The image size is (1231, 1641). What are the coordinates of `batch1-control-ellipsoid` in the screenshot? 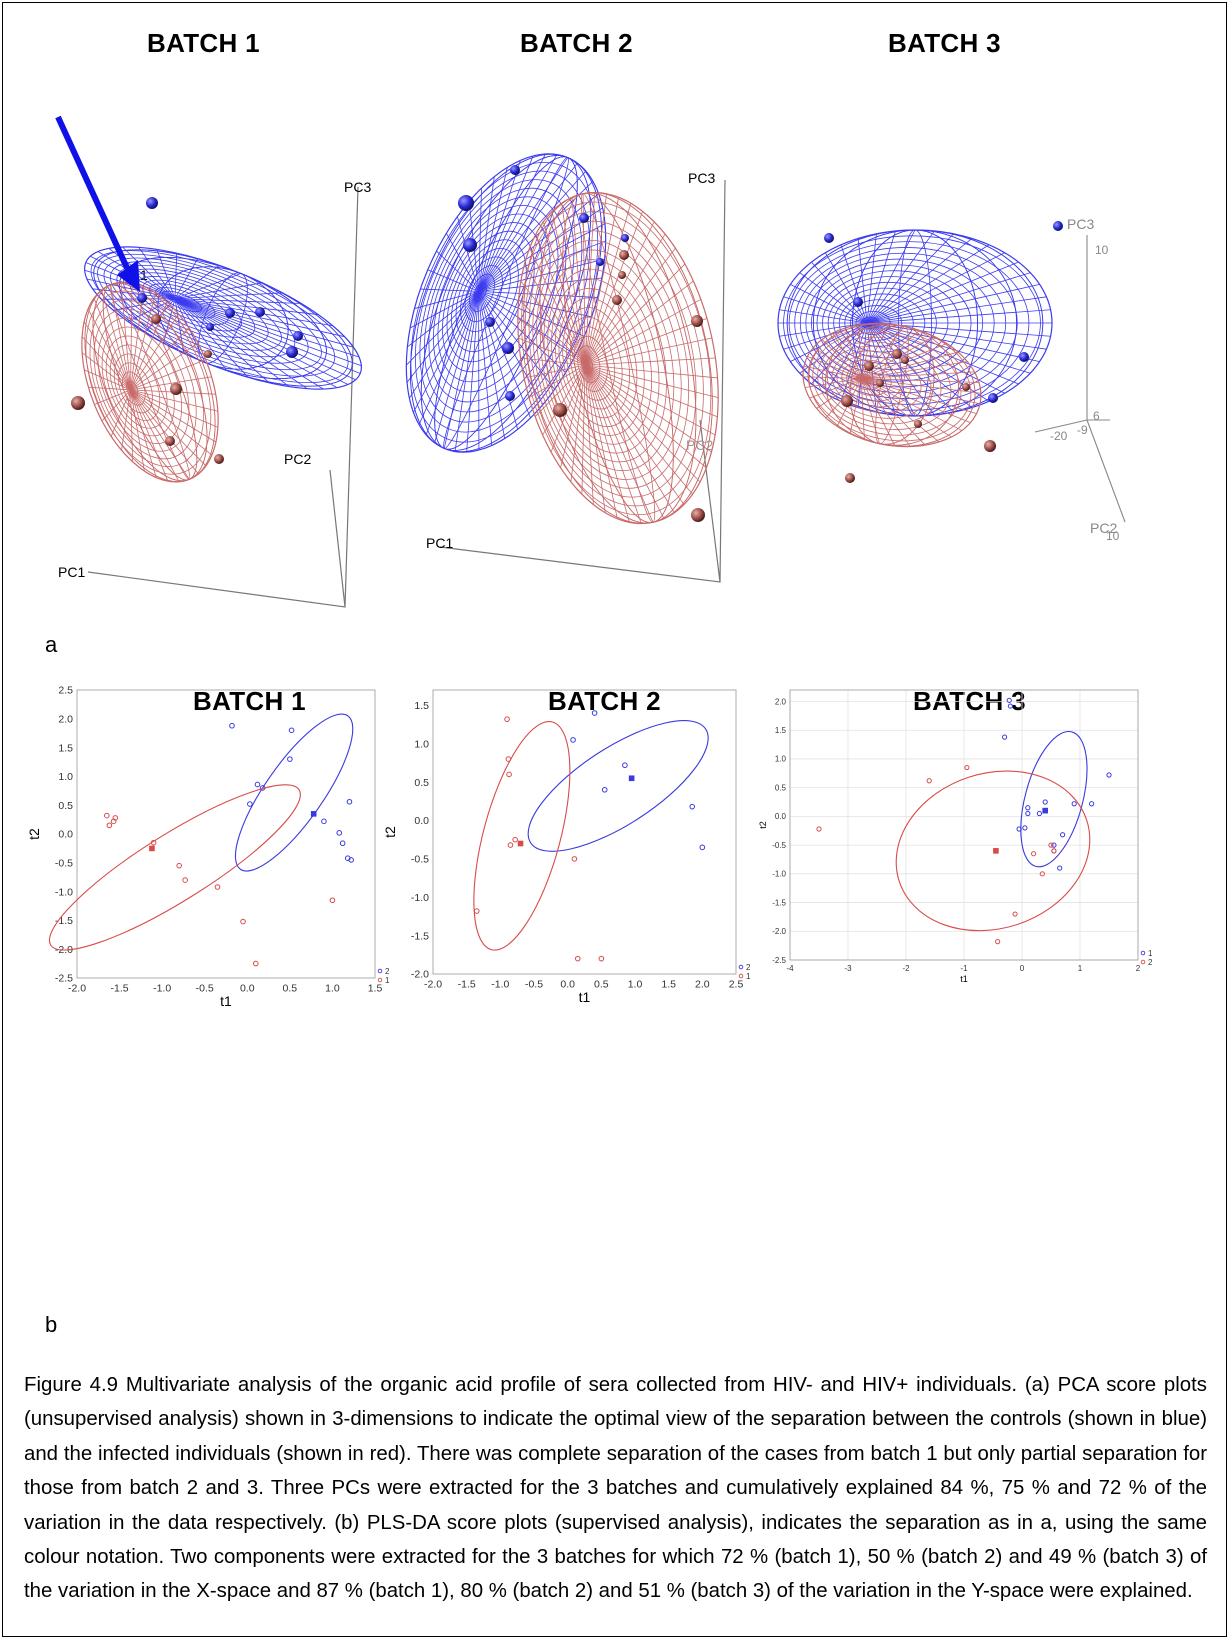 It's located at (223, 318).